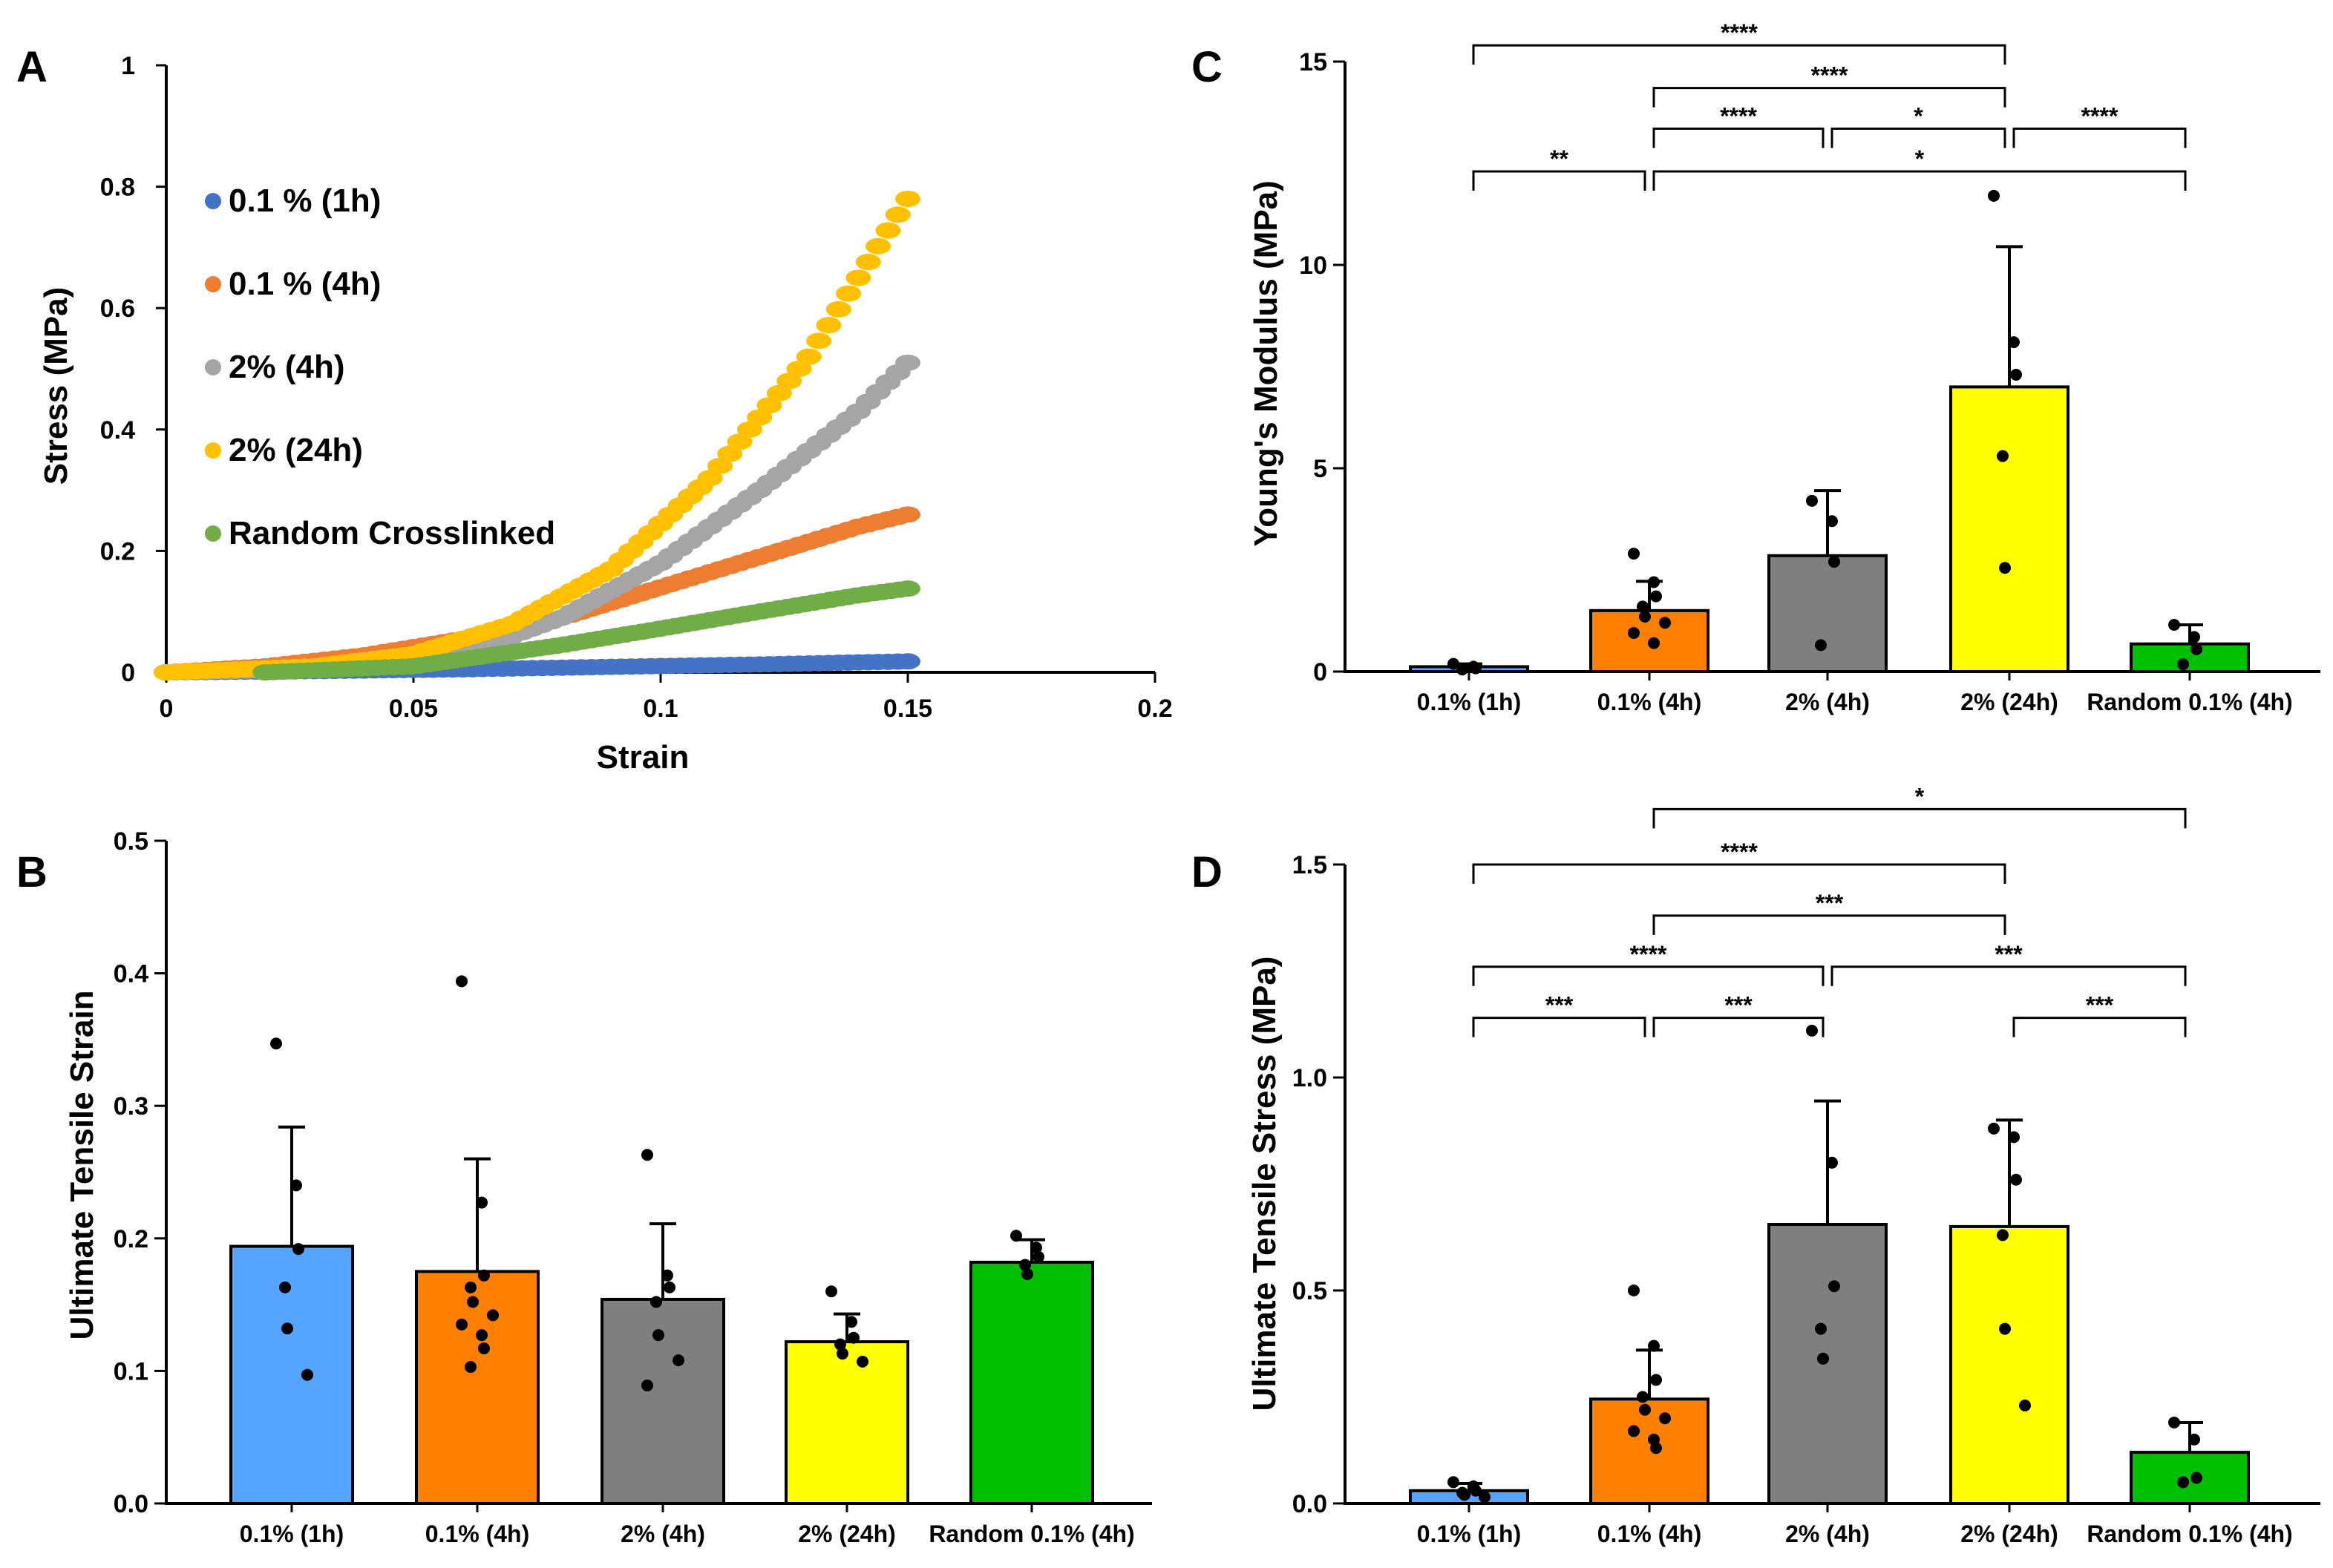 The width and height of the screenshot is (2333, 1568). What do you see at coordinates (414, 709) in the screenshot?
I see `panel-a-x-tick-label: 0.05` at bounding box center [414, 709].